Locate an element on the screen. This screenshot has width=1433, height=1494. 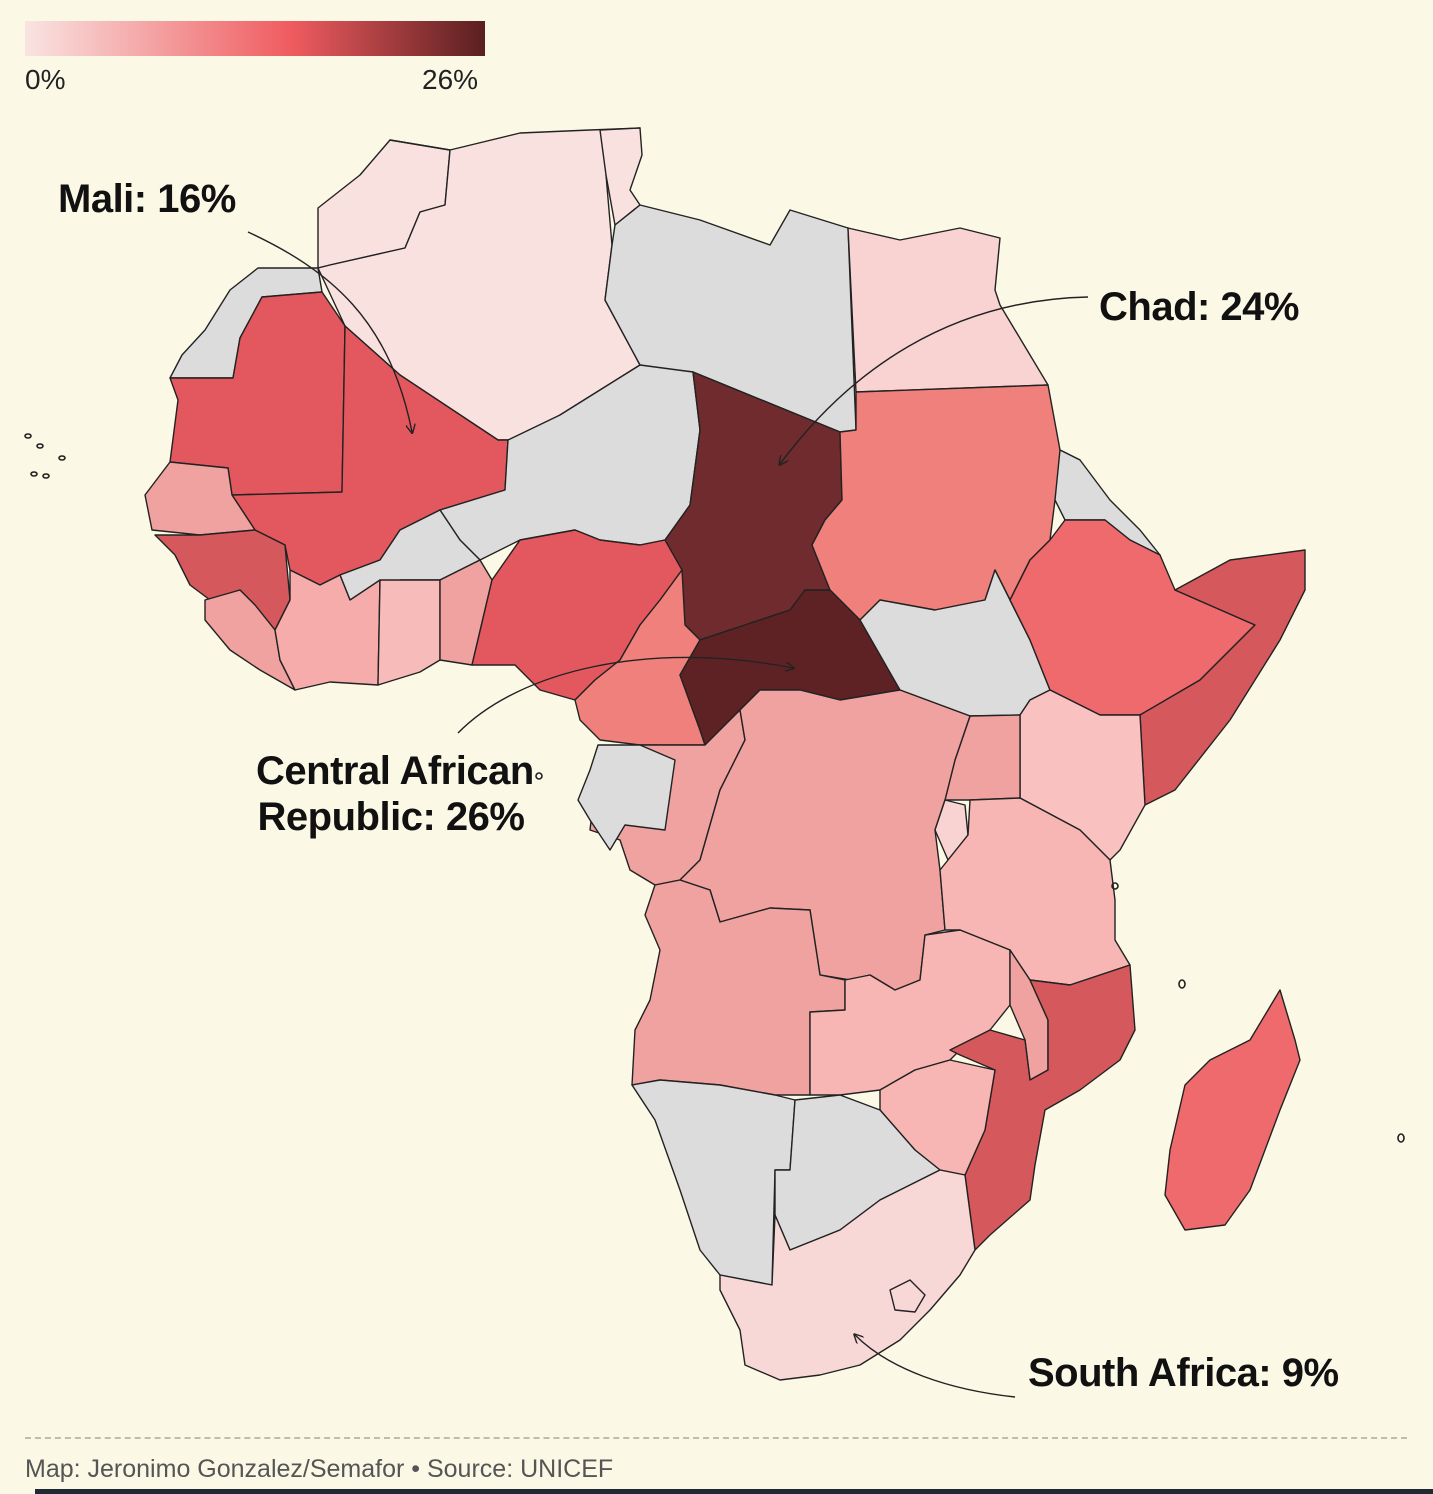
annotation-car-line2: Republic: 26% is located at coordinates (391, 817).